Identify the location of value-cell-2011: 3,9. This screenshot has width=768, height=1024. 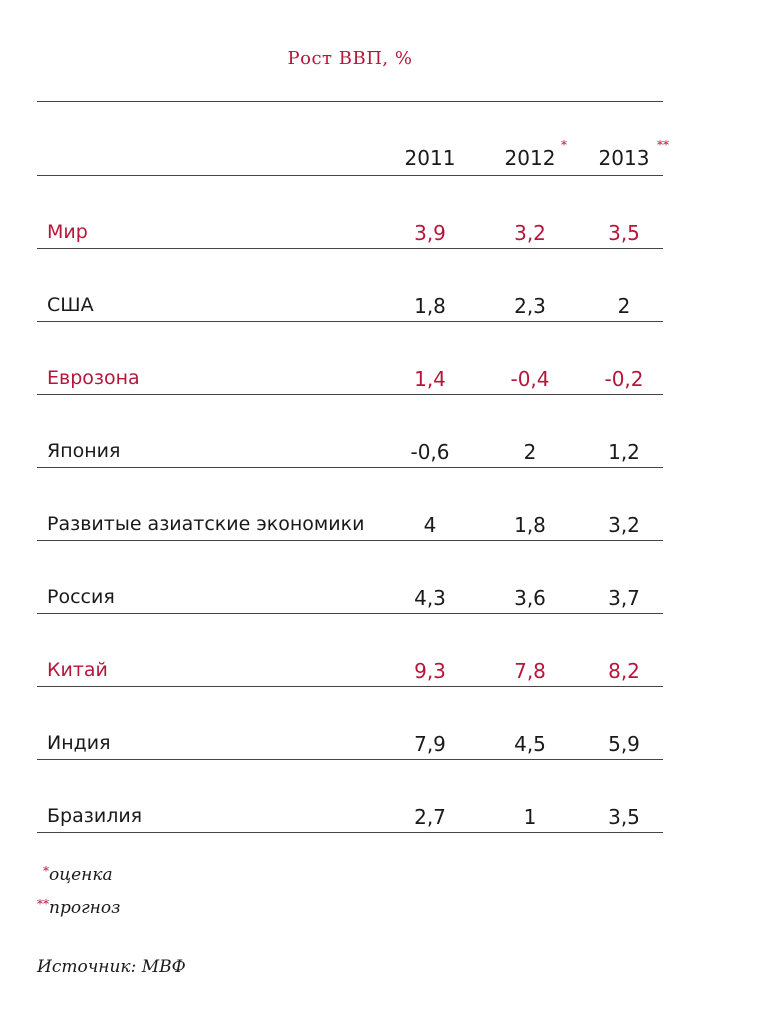
(430, 233).